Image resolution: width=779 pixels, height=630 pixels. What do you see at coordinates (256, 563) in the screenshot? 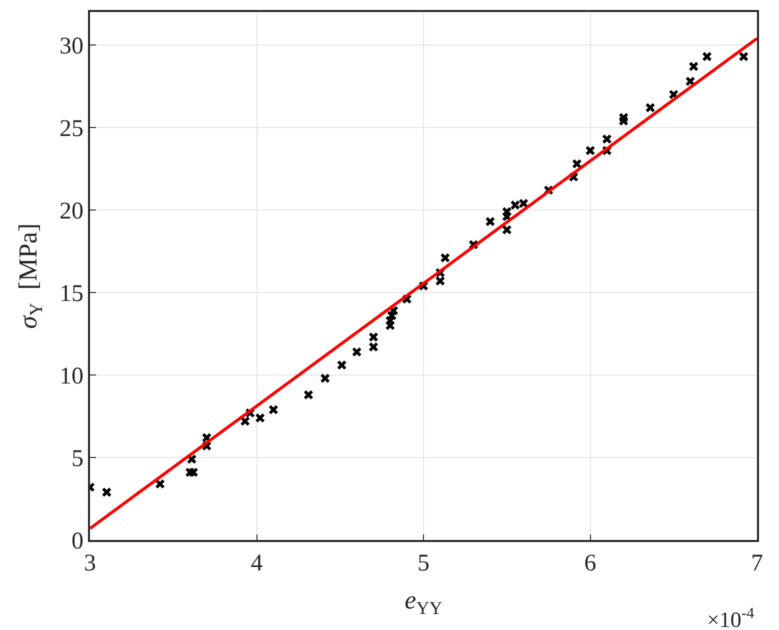
I see `x-tick-label: 4` at bounding box center [256, 563].